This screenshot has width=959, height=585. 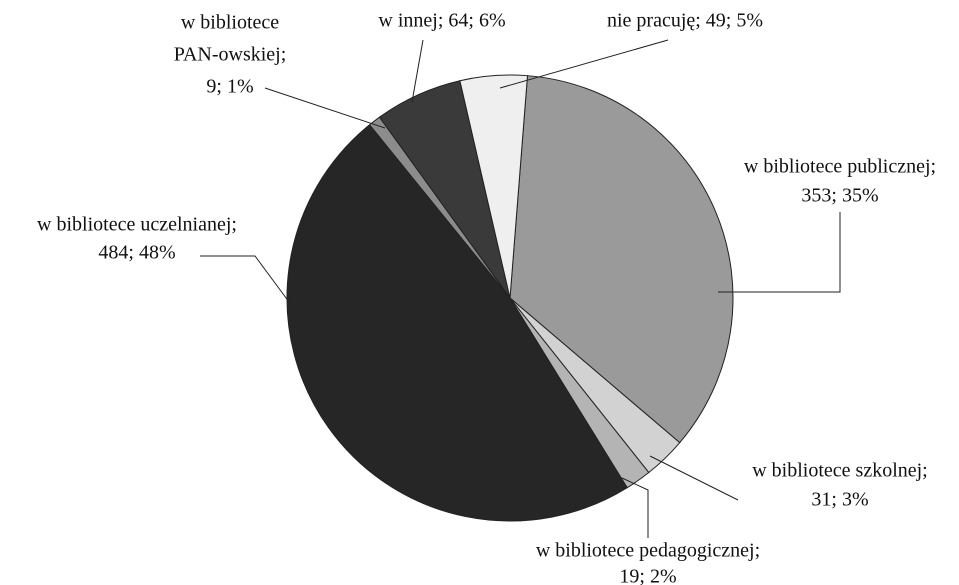 What do you see at coordinates (840, 471) in the screenshot?
I see `data-label: w bibliotece szkolnej;` at bounding box center [840, 471].